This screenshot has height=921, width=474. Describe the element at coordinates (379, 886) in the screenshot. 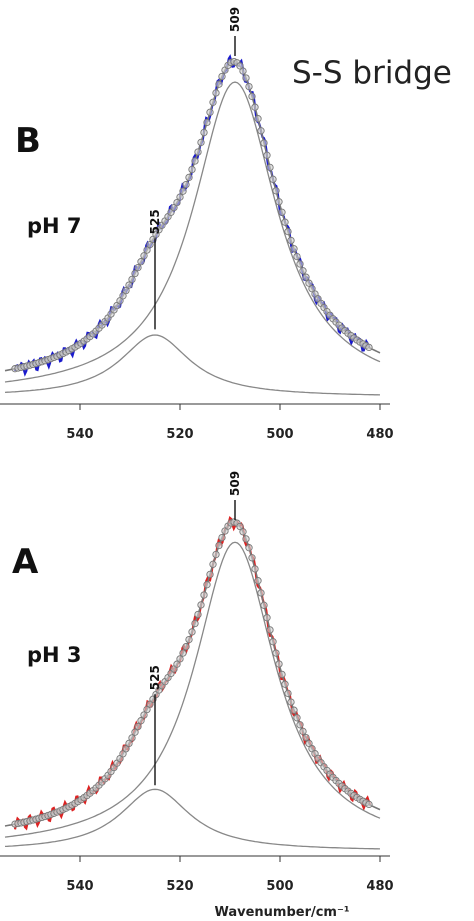

I see `x-tick-label-480: 480` at that location.